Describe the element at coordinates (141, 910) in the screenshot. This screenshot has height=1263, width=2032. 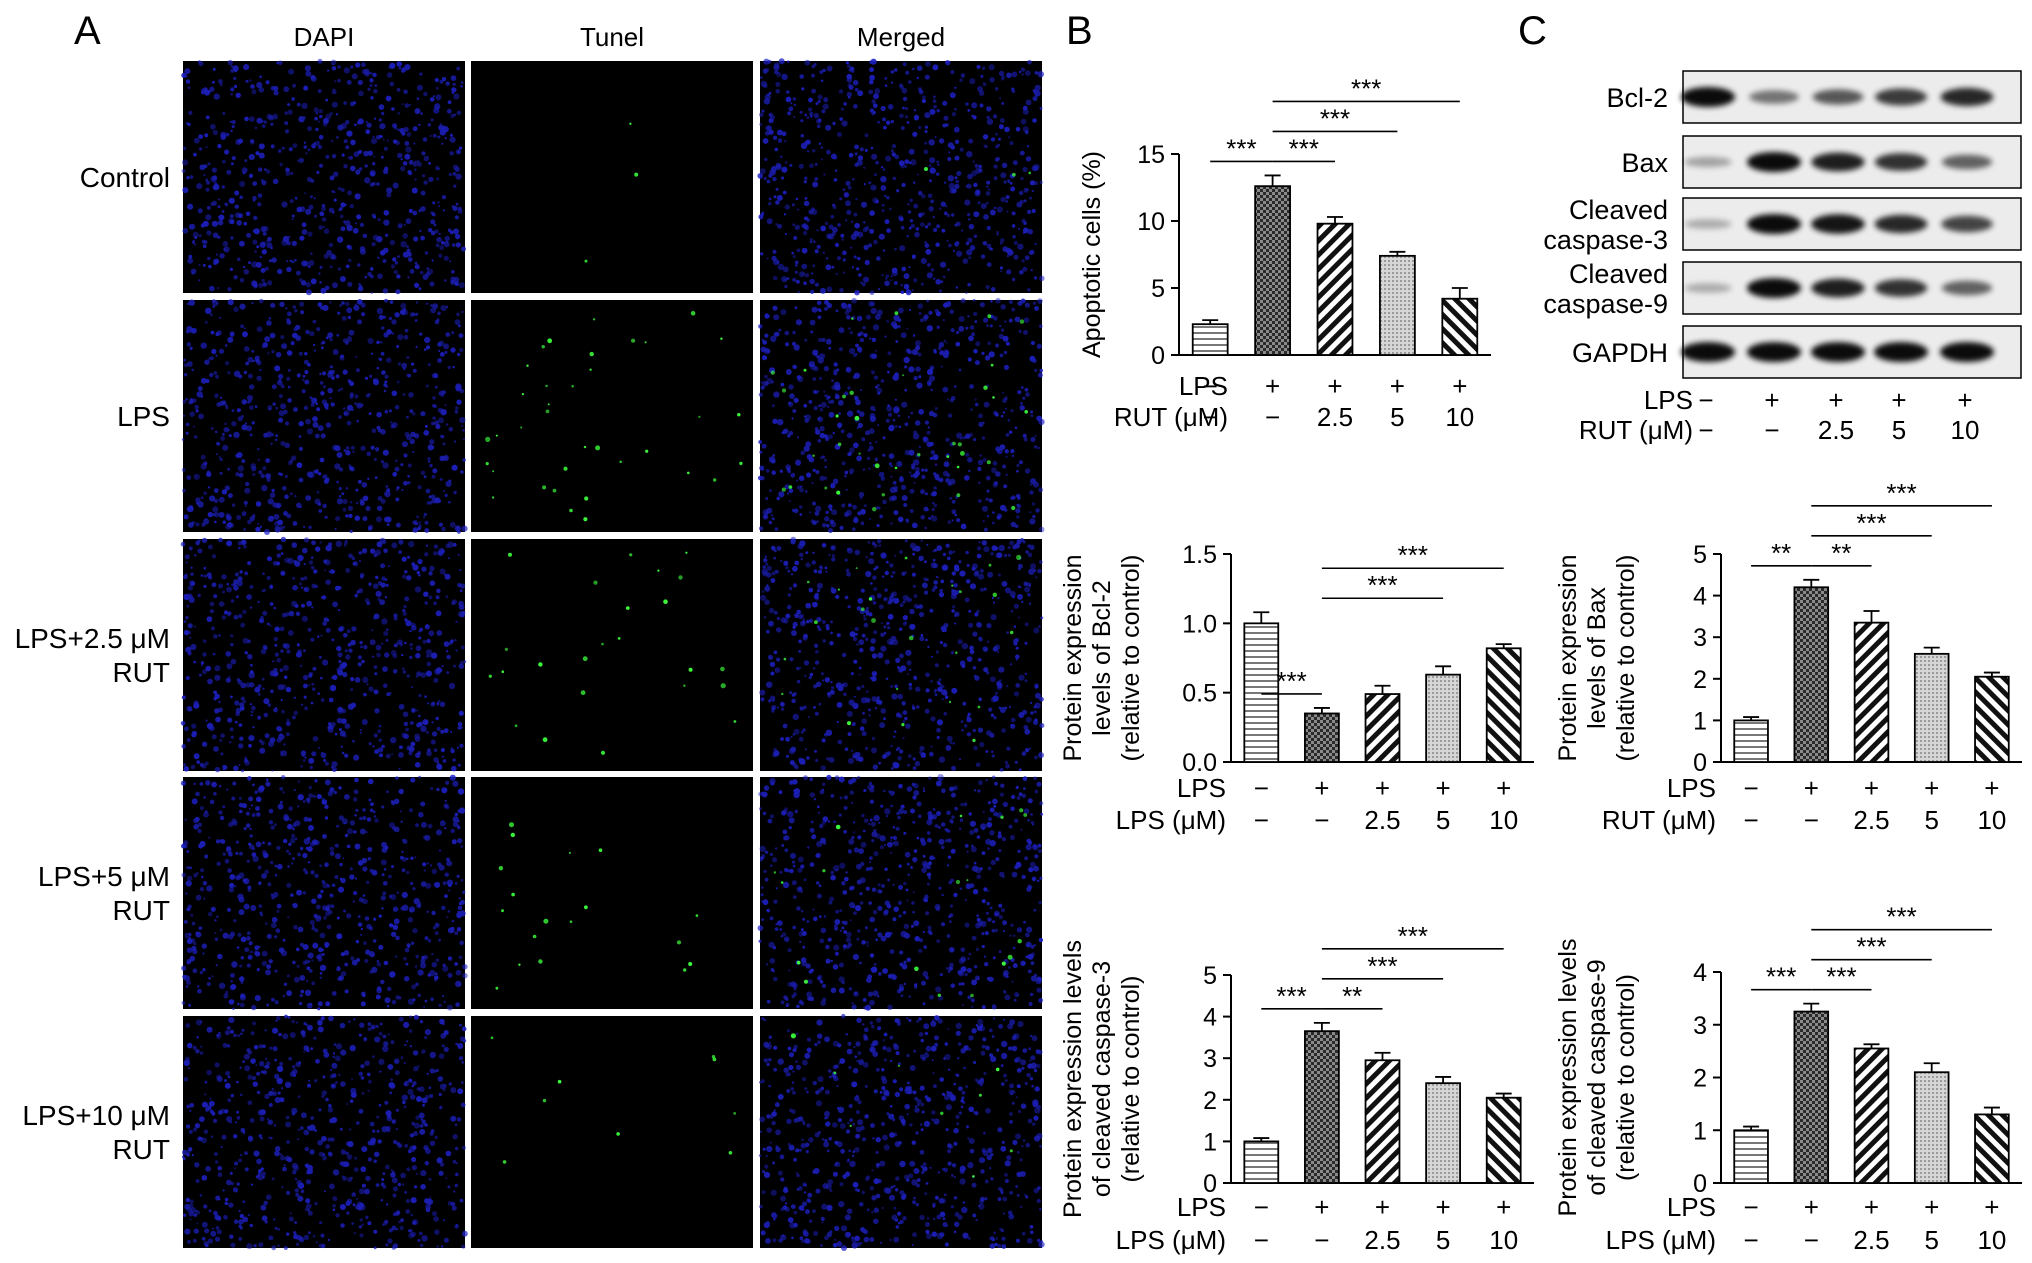
I see `row-label-3-1: RUT` at that location.